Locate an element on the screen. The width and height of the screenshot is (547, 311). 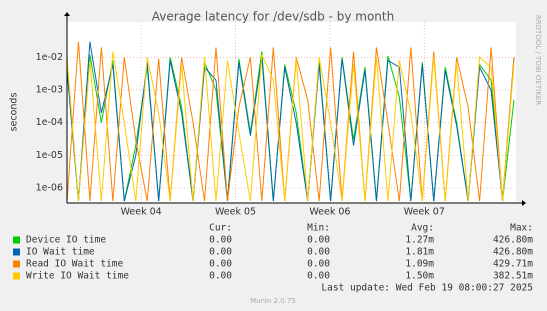
legend-header: Cur: is located at coordinates (220, 228).